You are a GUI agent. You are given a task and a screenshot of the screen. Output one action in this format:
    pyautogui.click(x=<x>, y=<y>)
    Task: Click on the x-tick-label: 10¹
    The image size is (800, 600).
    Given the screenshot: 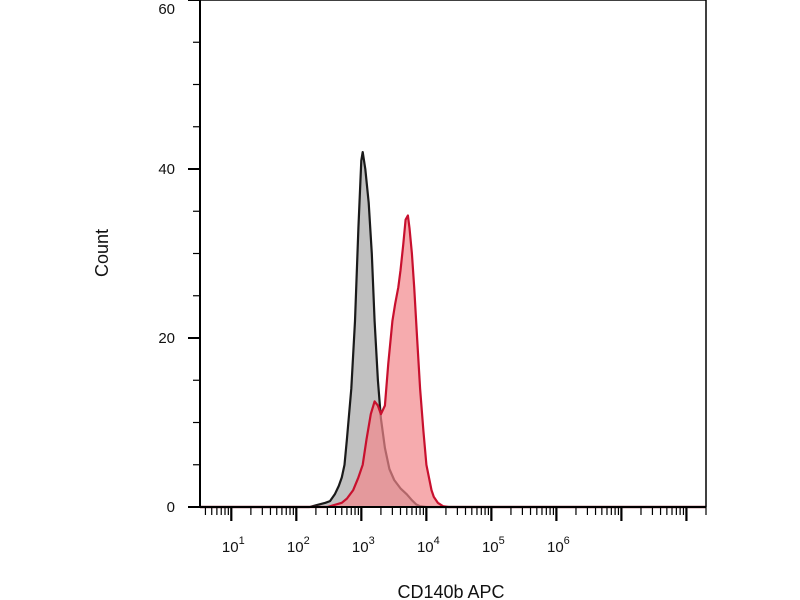 What is the action you would take?
    pyautogui.click(x=233, y=545)
    